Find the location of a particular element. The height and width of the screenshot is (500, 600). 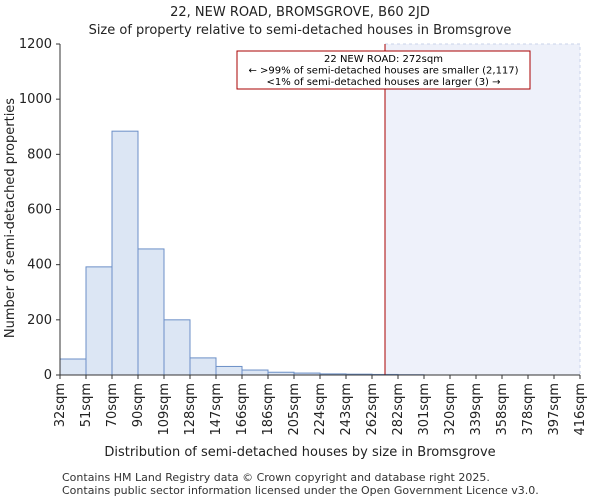

x-tick-label: 262sqm is located at coordinates (372, 409).